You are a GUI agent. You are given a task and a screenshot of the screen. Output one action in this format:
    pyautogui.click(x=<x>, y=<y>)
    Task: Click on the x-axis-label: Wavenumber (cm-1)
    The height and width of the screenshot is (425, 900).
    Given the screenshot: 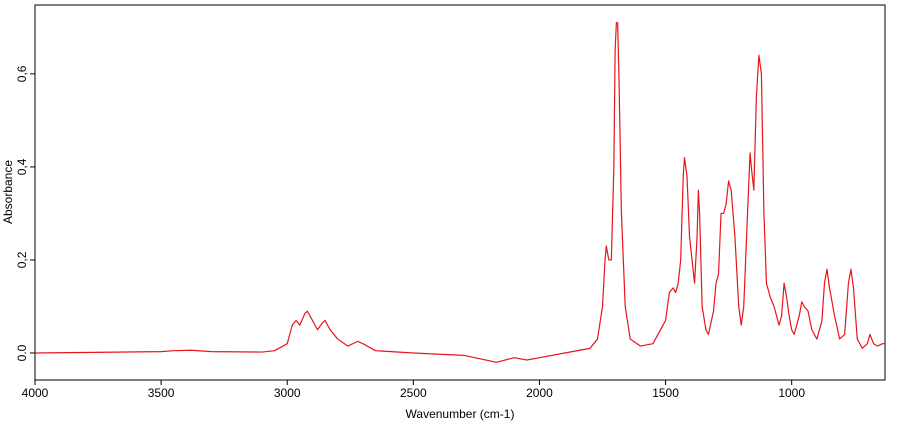 What is the action you would take?
    pyautogui.click(x=460, y=414)
    